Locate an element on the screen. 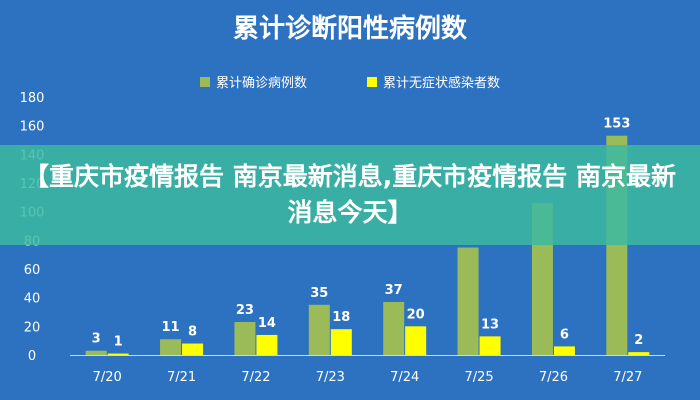  y-tick-label: 0 is located at coordinates (32, 356).